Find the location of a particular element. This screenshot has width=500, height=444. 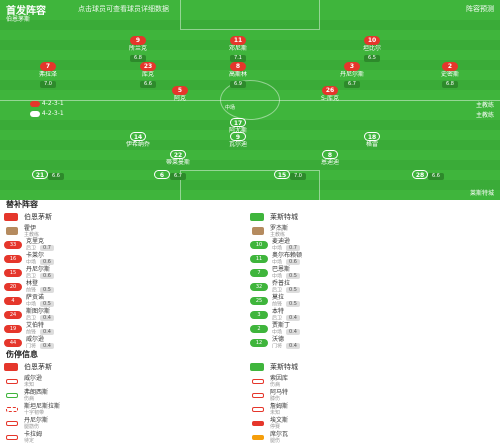

list-item: 弗朗西斯 伤病 is located at coordinates (127, 395).